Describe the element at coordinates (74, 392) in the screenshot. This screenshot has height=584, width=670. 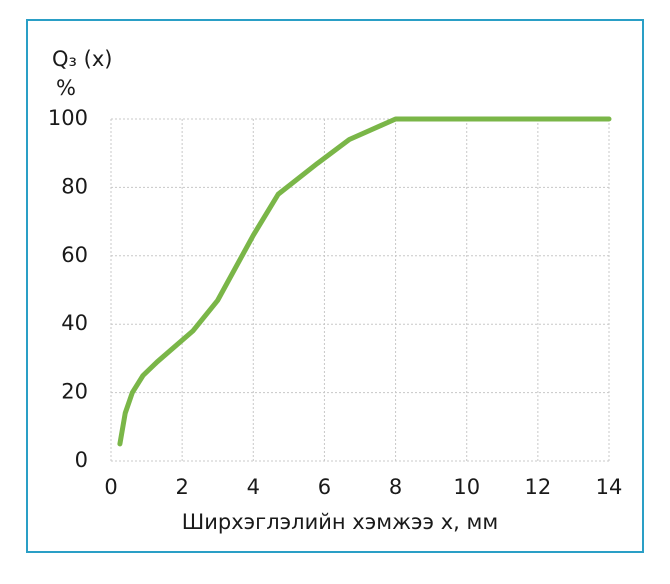
I see `y-tick-label: 20` at that location.